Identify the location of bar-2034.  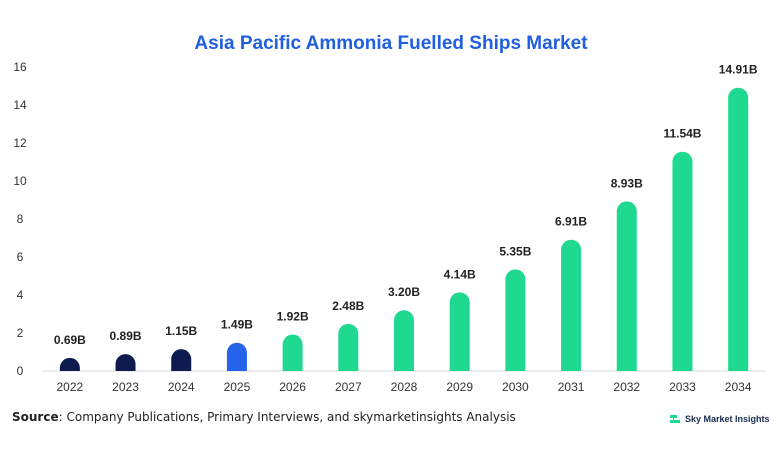
(738, 229).